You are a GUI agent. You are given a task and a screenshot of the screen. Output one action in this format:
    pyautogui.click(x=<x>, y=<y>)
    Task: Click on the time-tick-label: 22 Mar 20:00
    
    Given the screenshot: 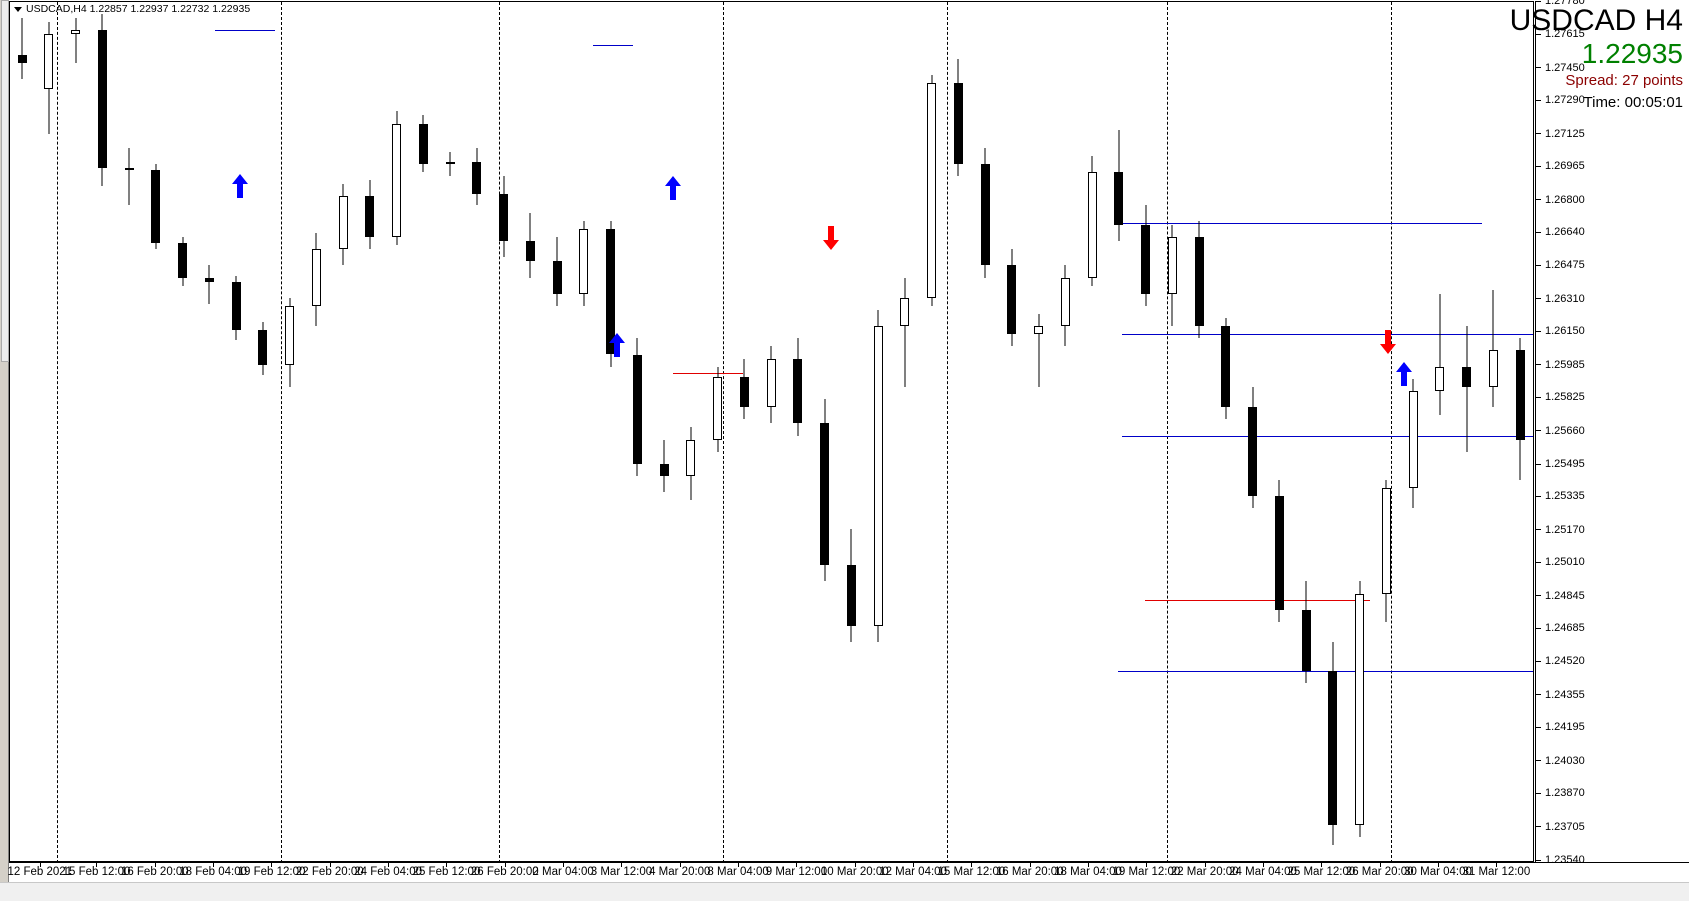 What is the action you would take?
    pyautogui.click(x=1204, y=872)
    